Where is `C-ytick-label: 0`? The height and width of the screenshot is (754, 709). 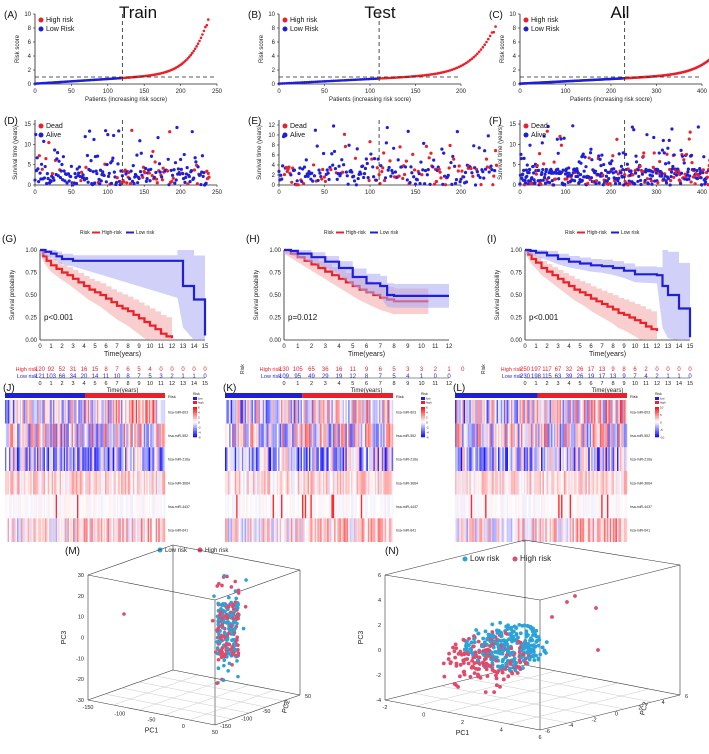
C-ytick-label: 0 is located at coordinates (515, 85).